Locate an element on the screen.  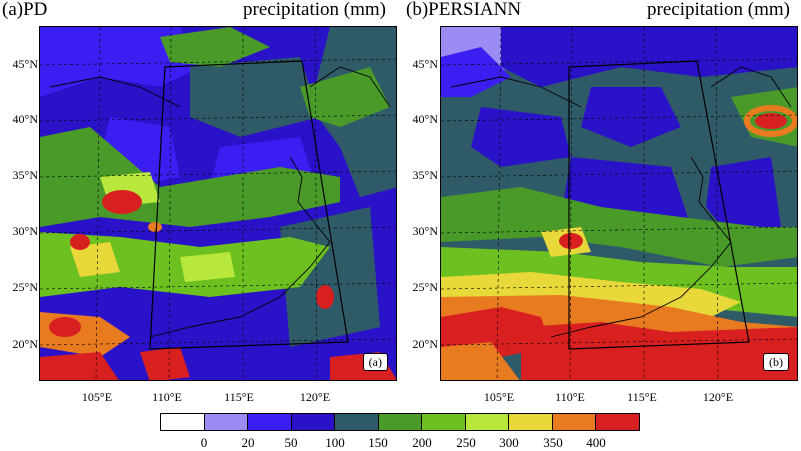
panel-a-lat-45: 45°N is located at coordinates (25, 64).